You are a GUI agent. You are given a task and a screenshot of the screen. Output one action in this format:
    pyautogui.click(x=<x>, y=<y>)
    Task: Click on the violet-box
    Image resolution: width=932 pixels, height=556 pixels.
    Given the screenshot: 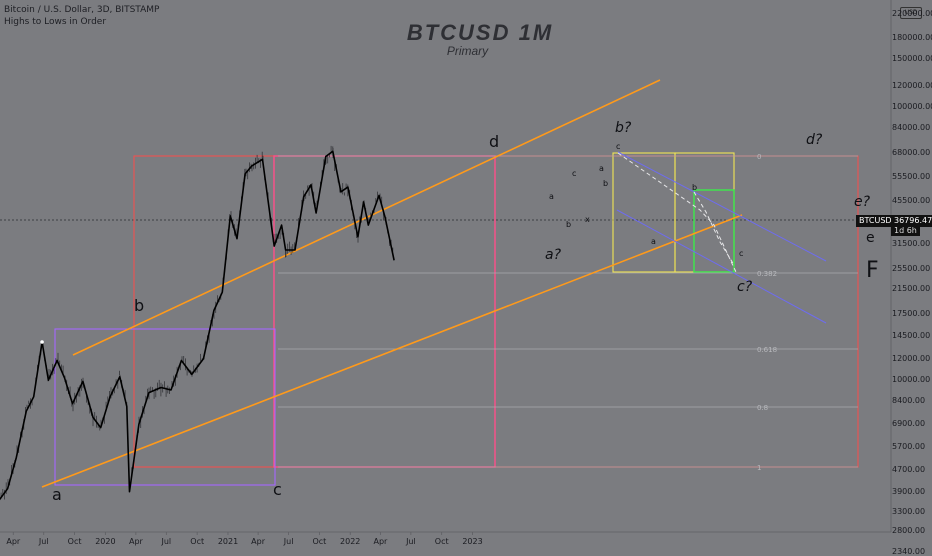 What is the action you would take?
    pyautogui.click(x=165, y=407)
    